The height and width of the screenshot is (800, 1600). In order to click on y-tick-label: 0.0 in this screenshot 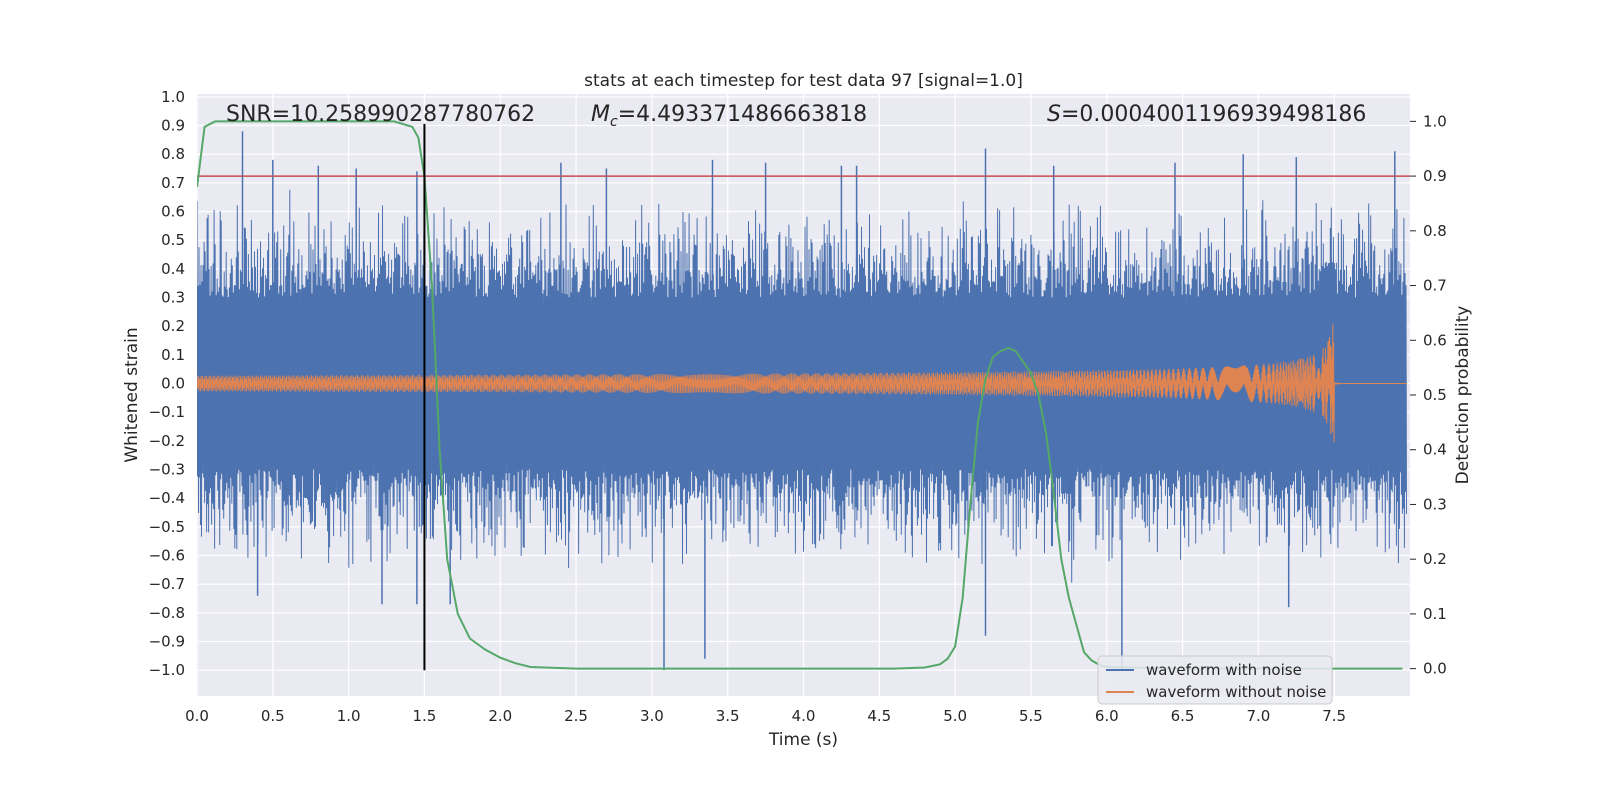, I will do `click(173, 384)`.